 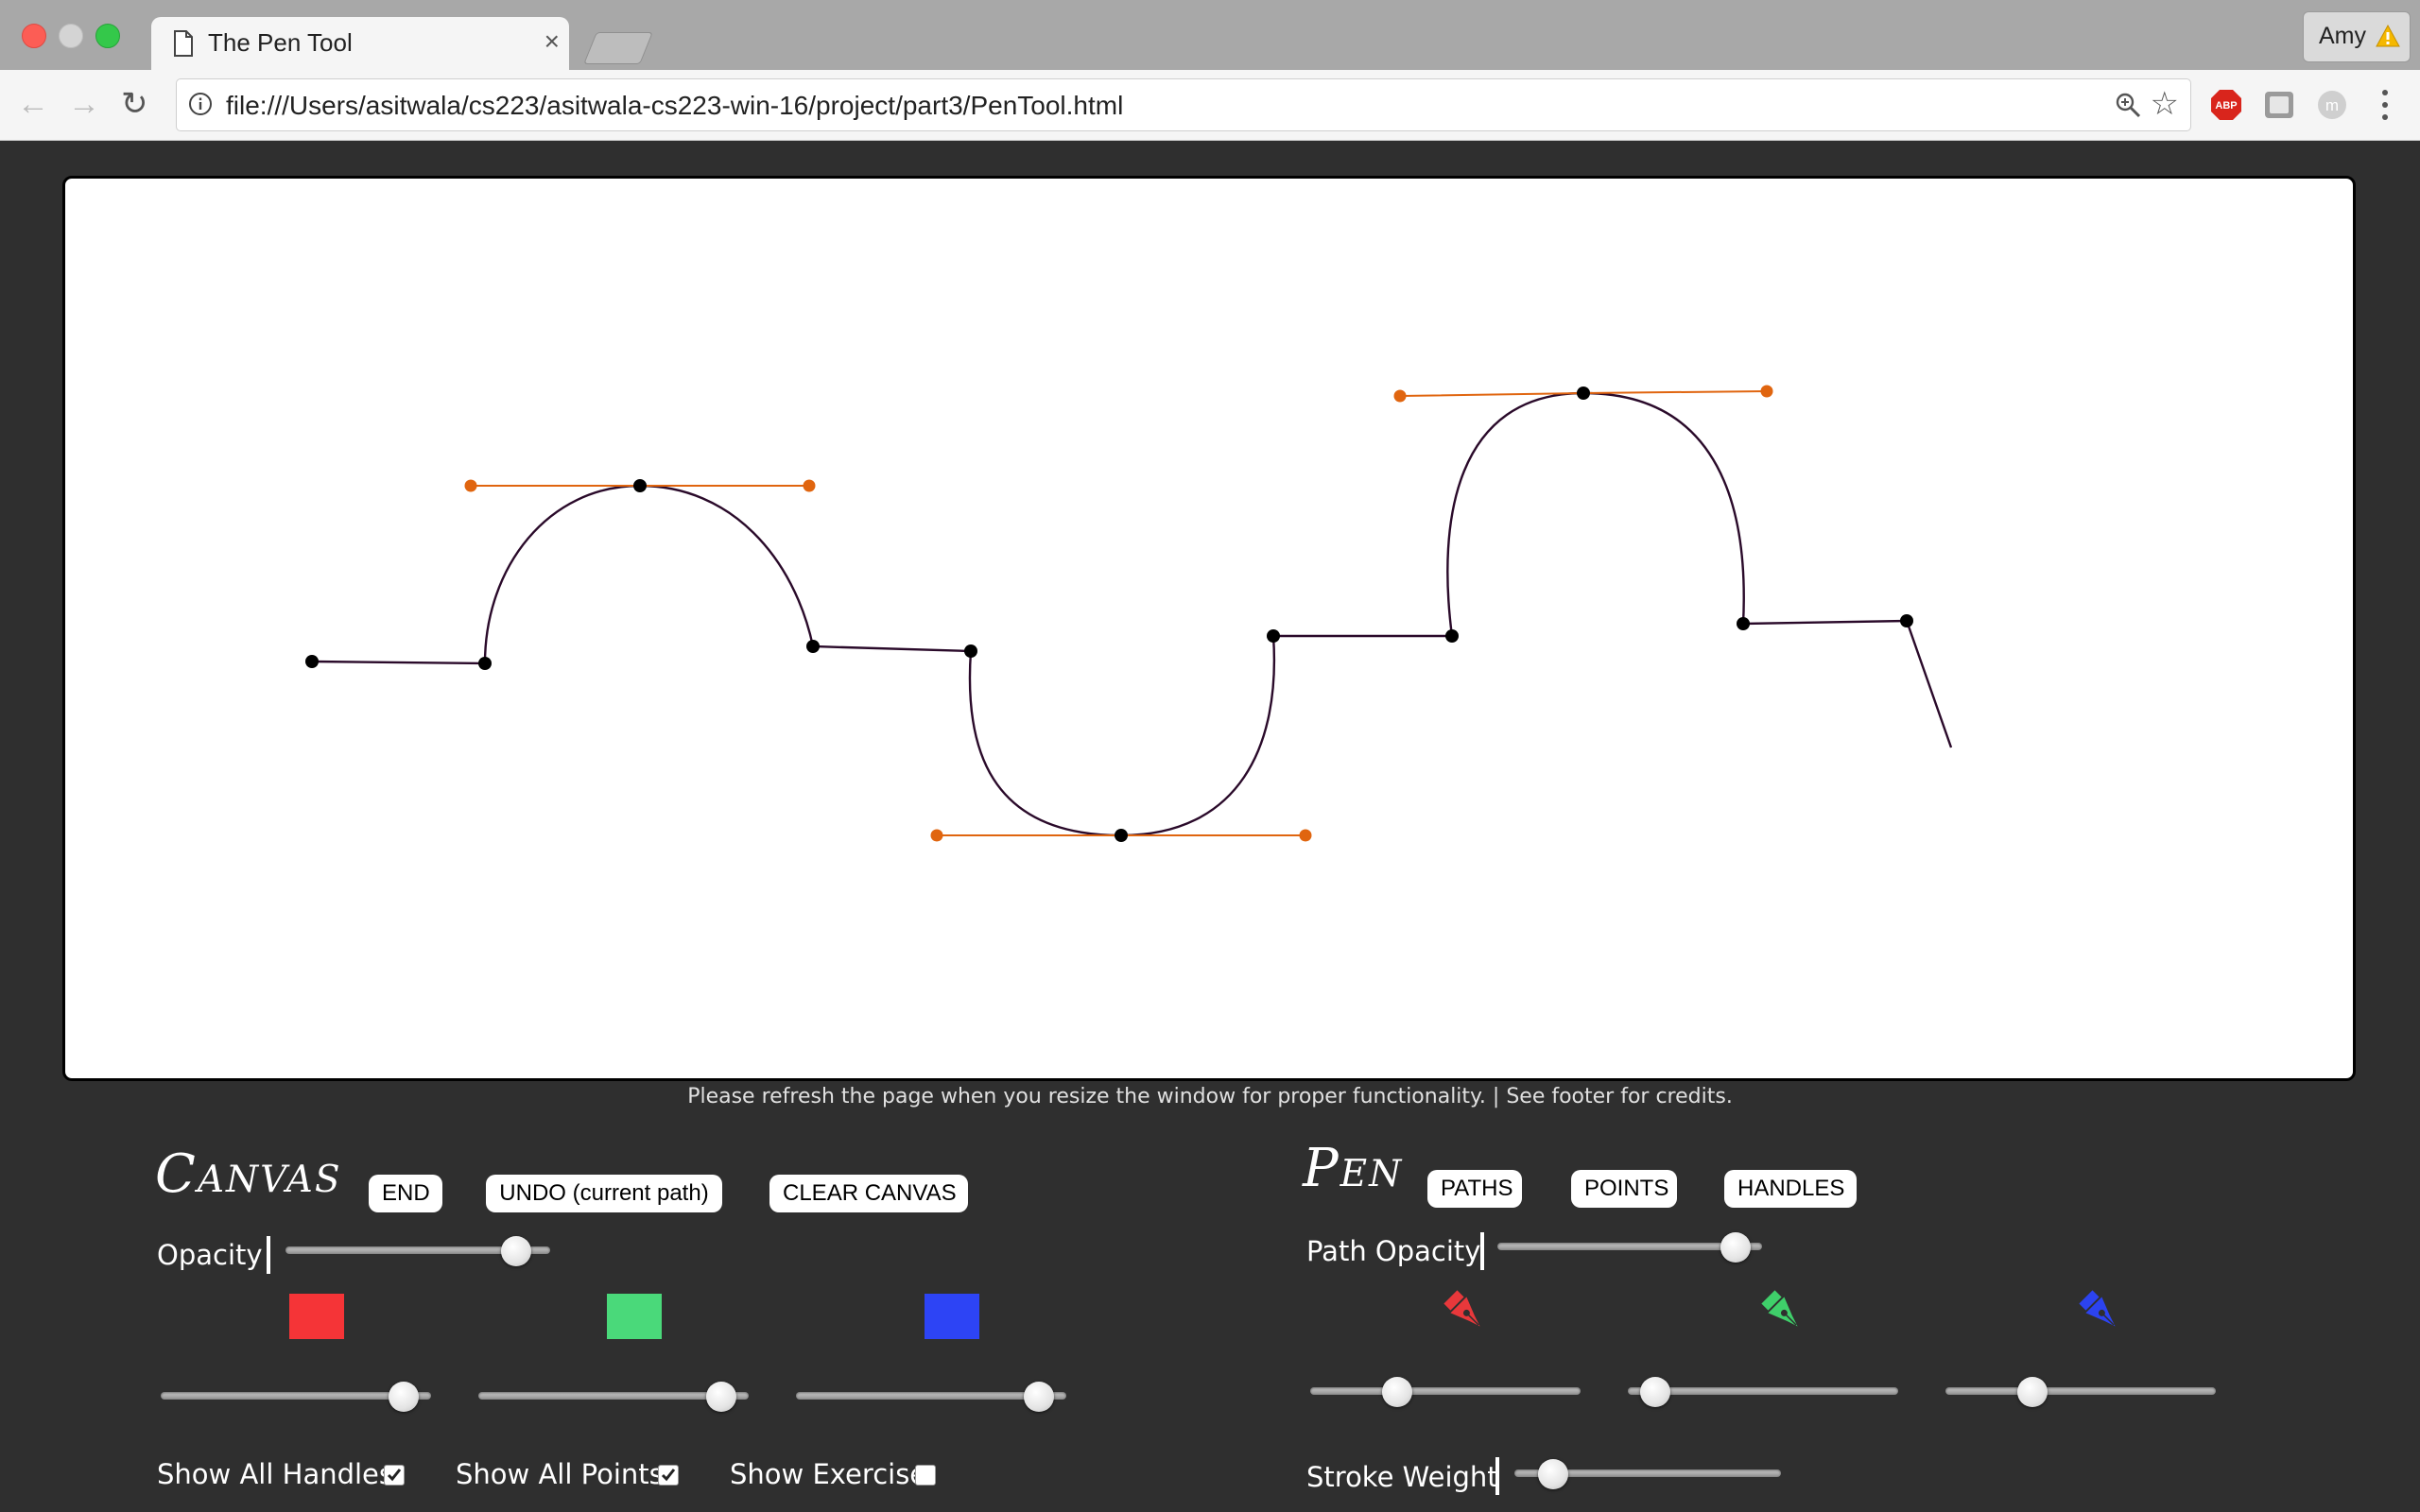 I want to click on document-icon, so click(x=183, y=43).